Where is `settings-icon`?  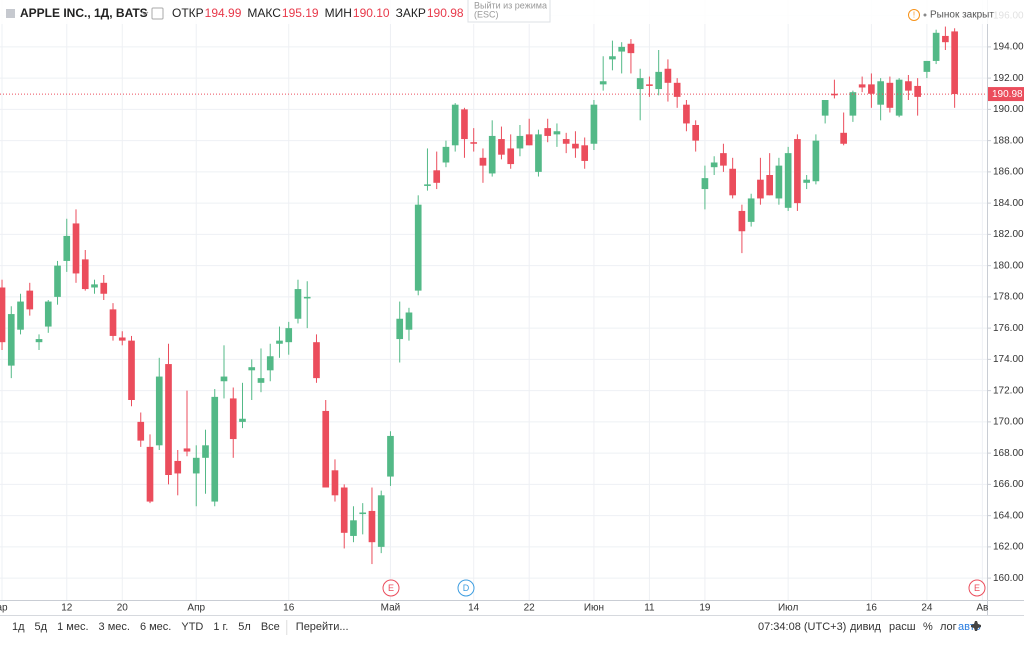 settings-icon is located at coordinates (976, 626).